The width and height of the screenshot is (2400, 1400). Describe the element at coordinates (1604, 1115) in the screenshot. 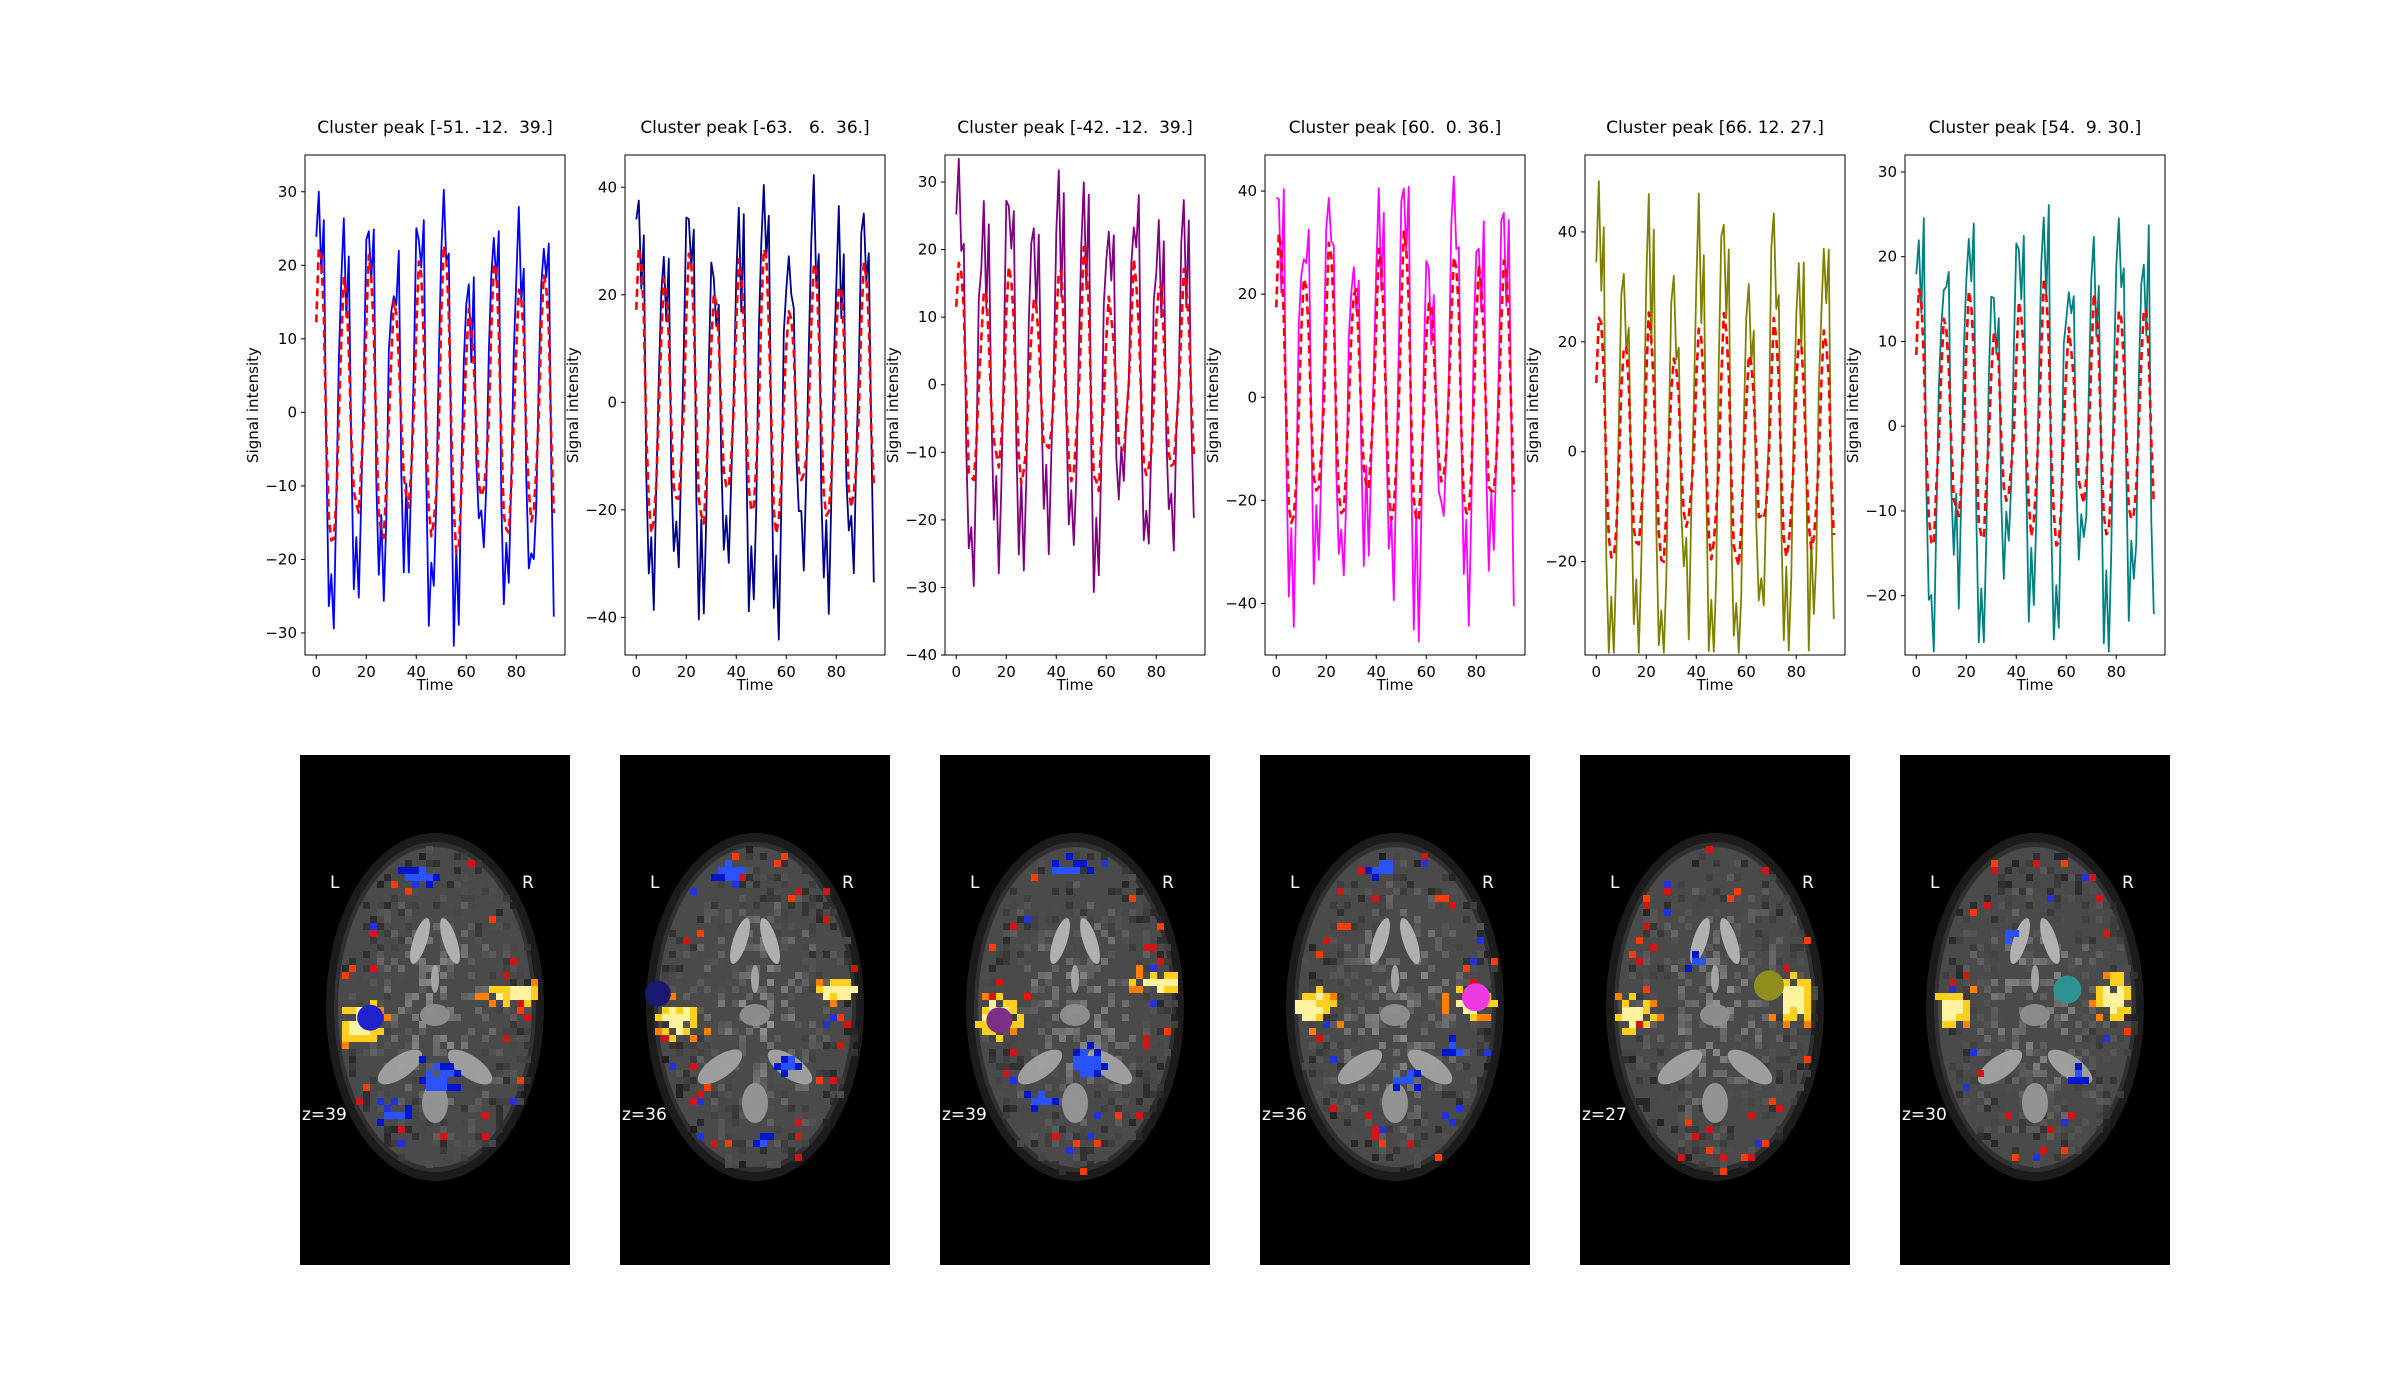

I see `slice-z-coordinate: z=27` at that location.